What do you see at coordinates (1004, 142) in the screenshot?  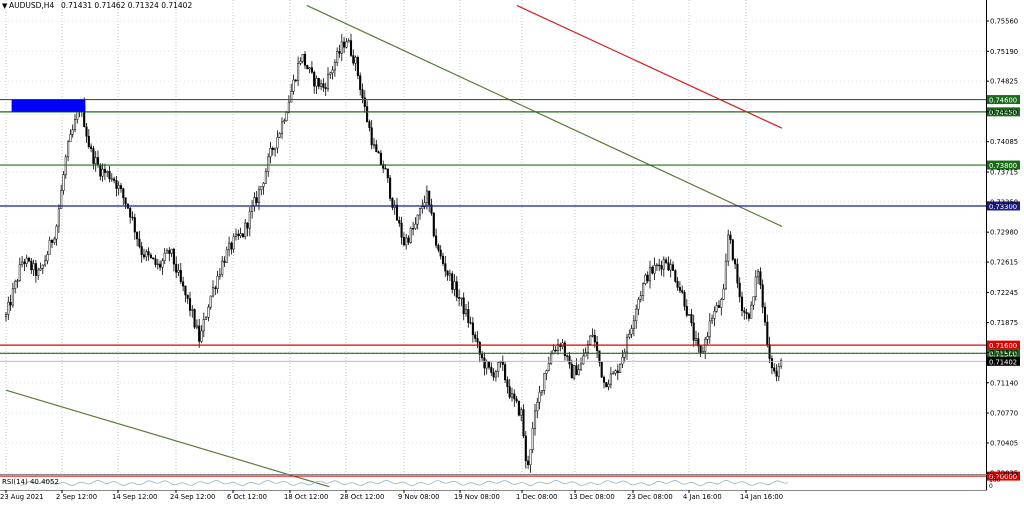 I see `y-tick-label: 0.74085` at bounding box center [1004, 142].